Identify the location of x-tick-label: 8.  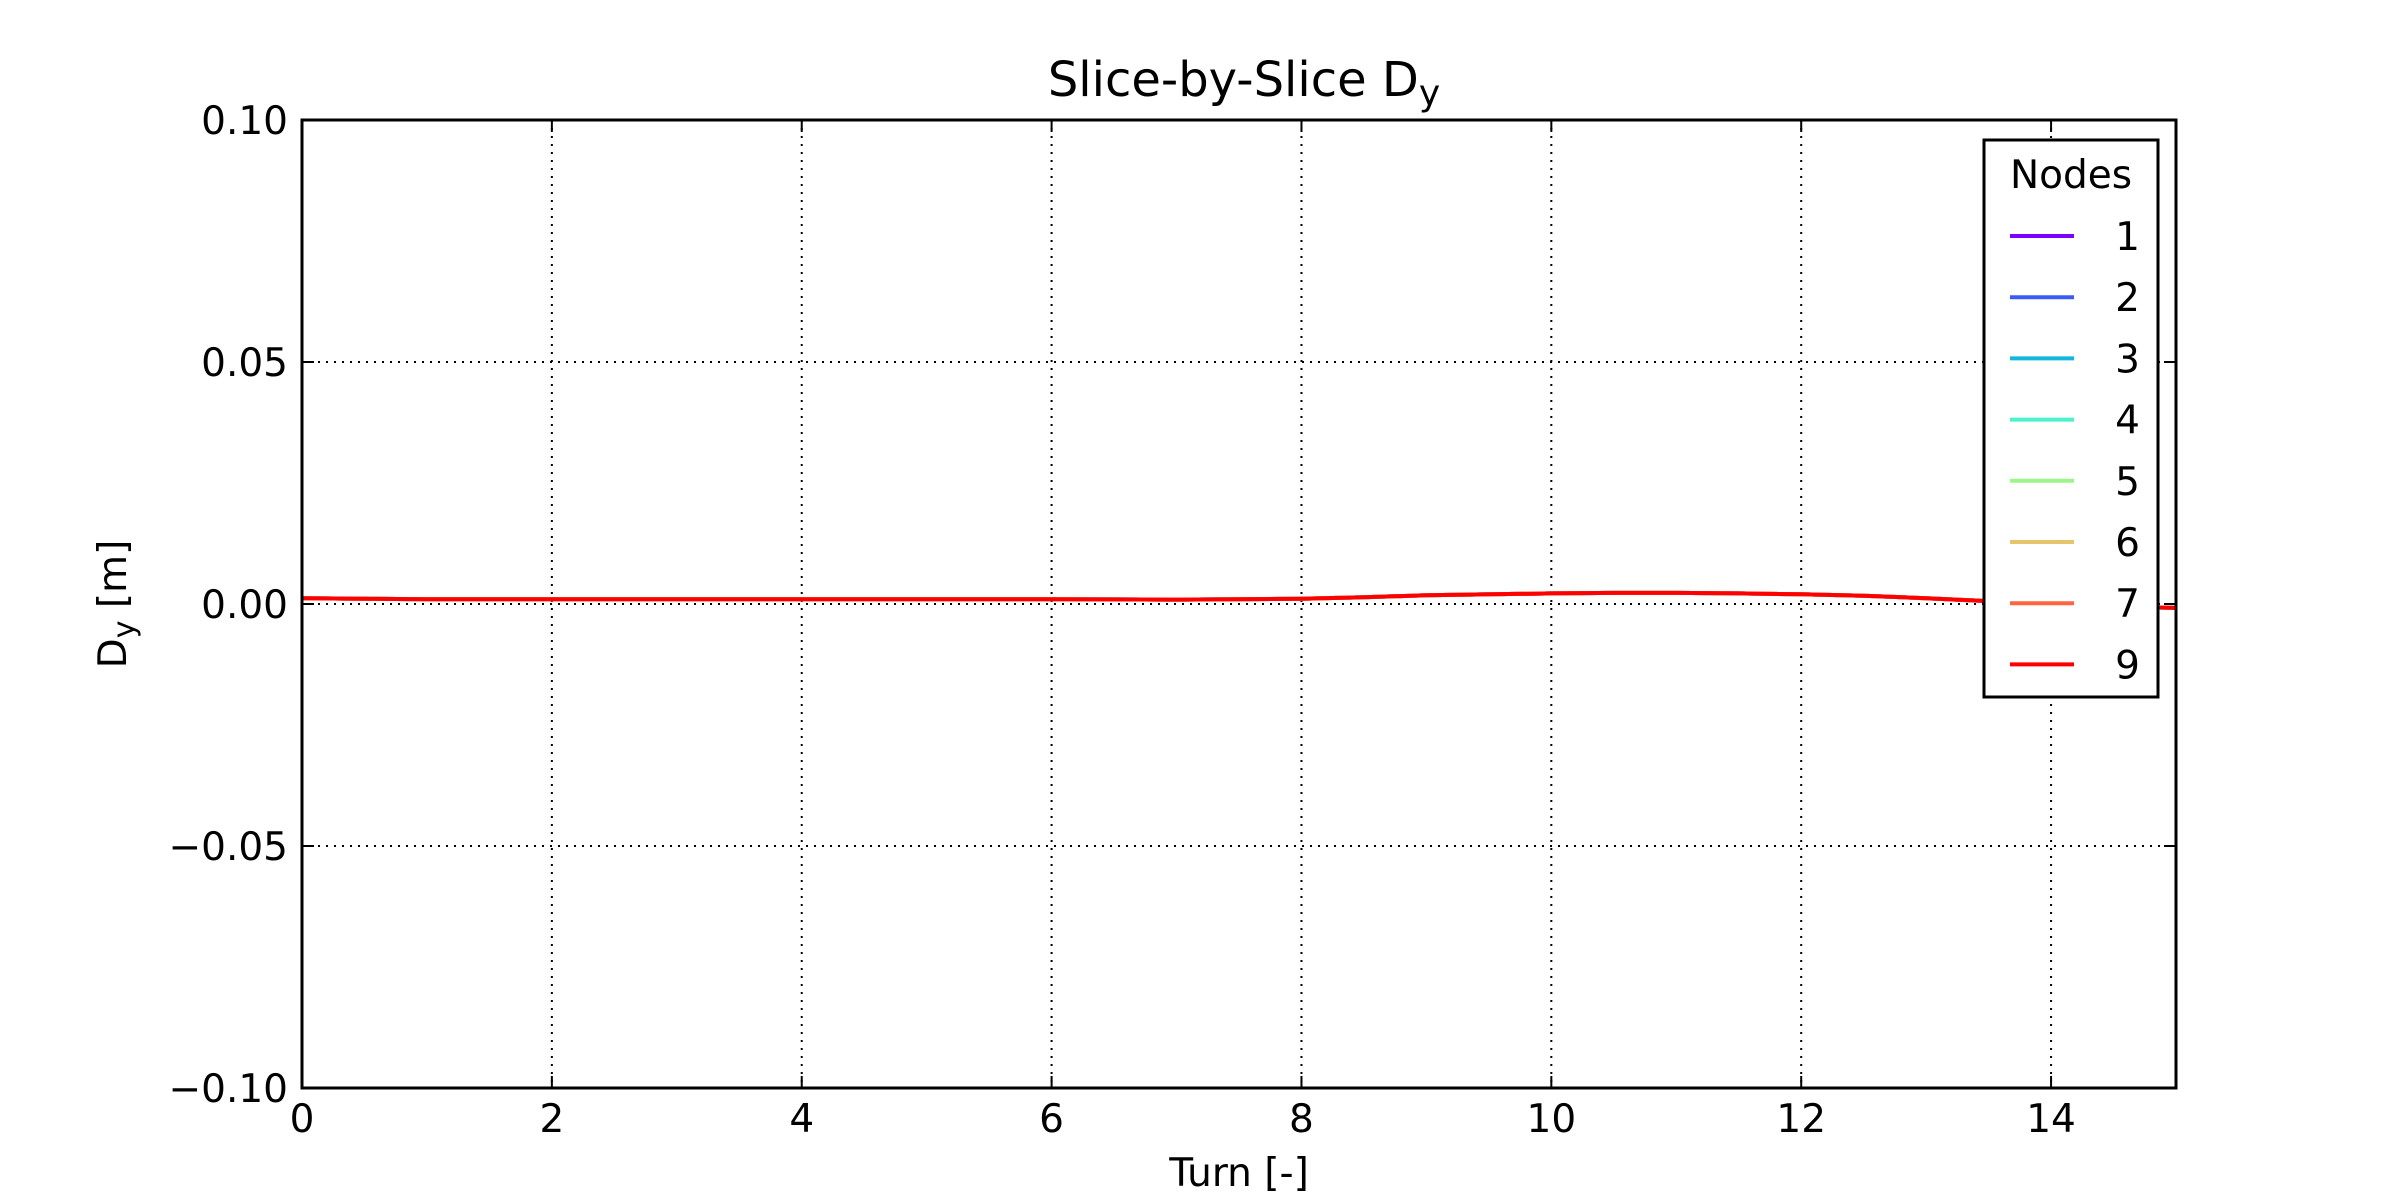
(1301, 1119).